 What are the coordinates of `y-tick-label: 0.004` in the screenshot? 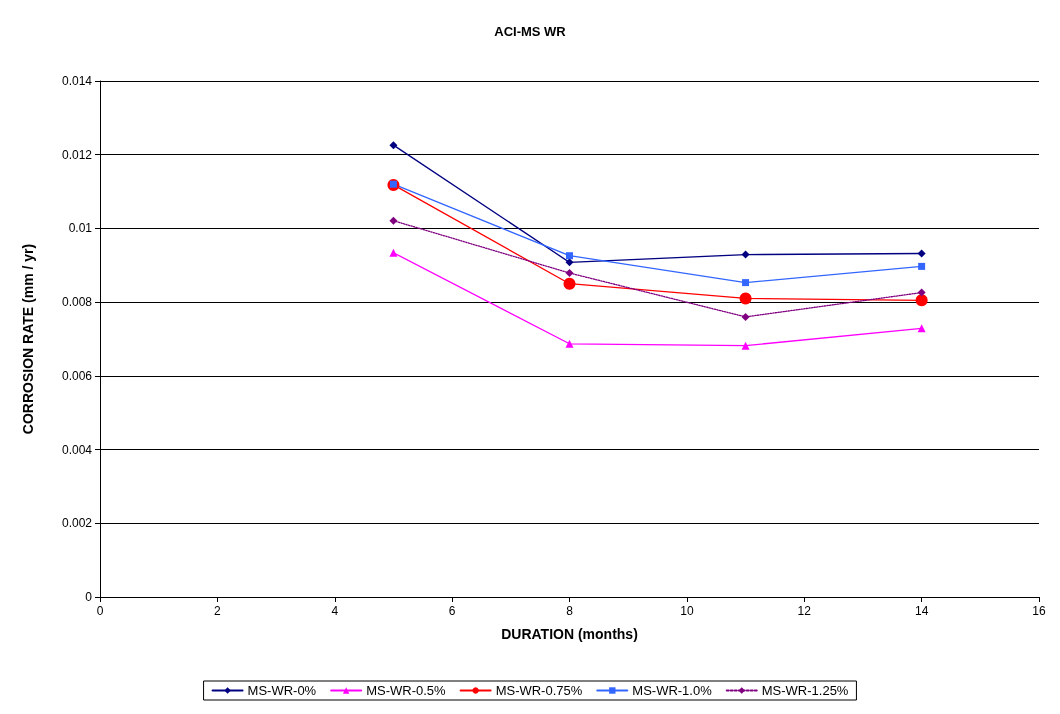 It's located at (77, 449).